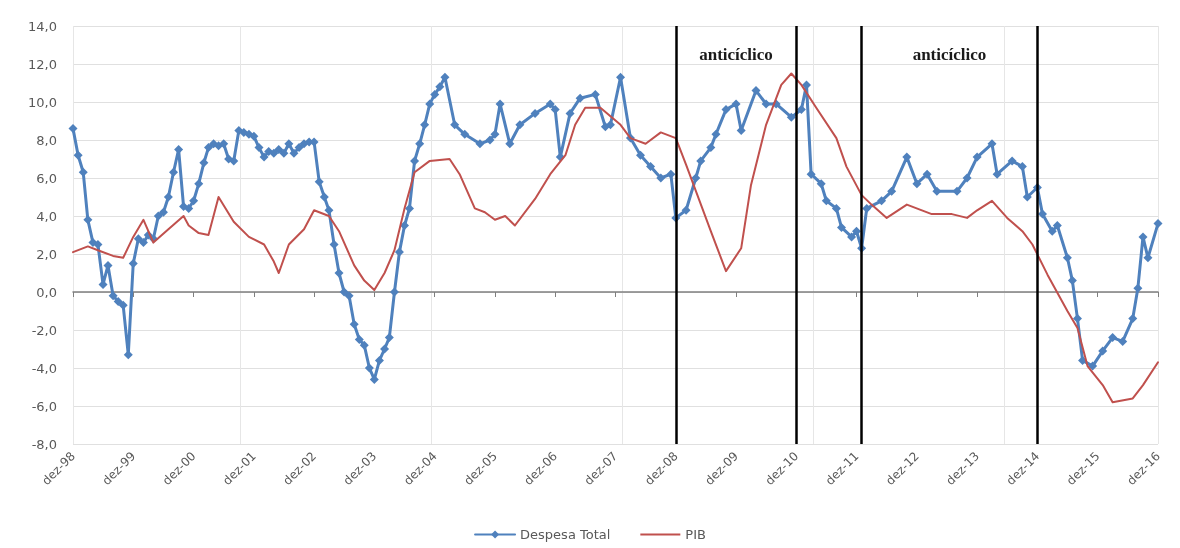  What do you see at coordinates (42, 26) in the screenshot?
I see `y-tick-label: 14,0` at bounding box center [42, 26].